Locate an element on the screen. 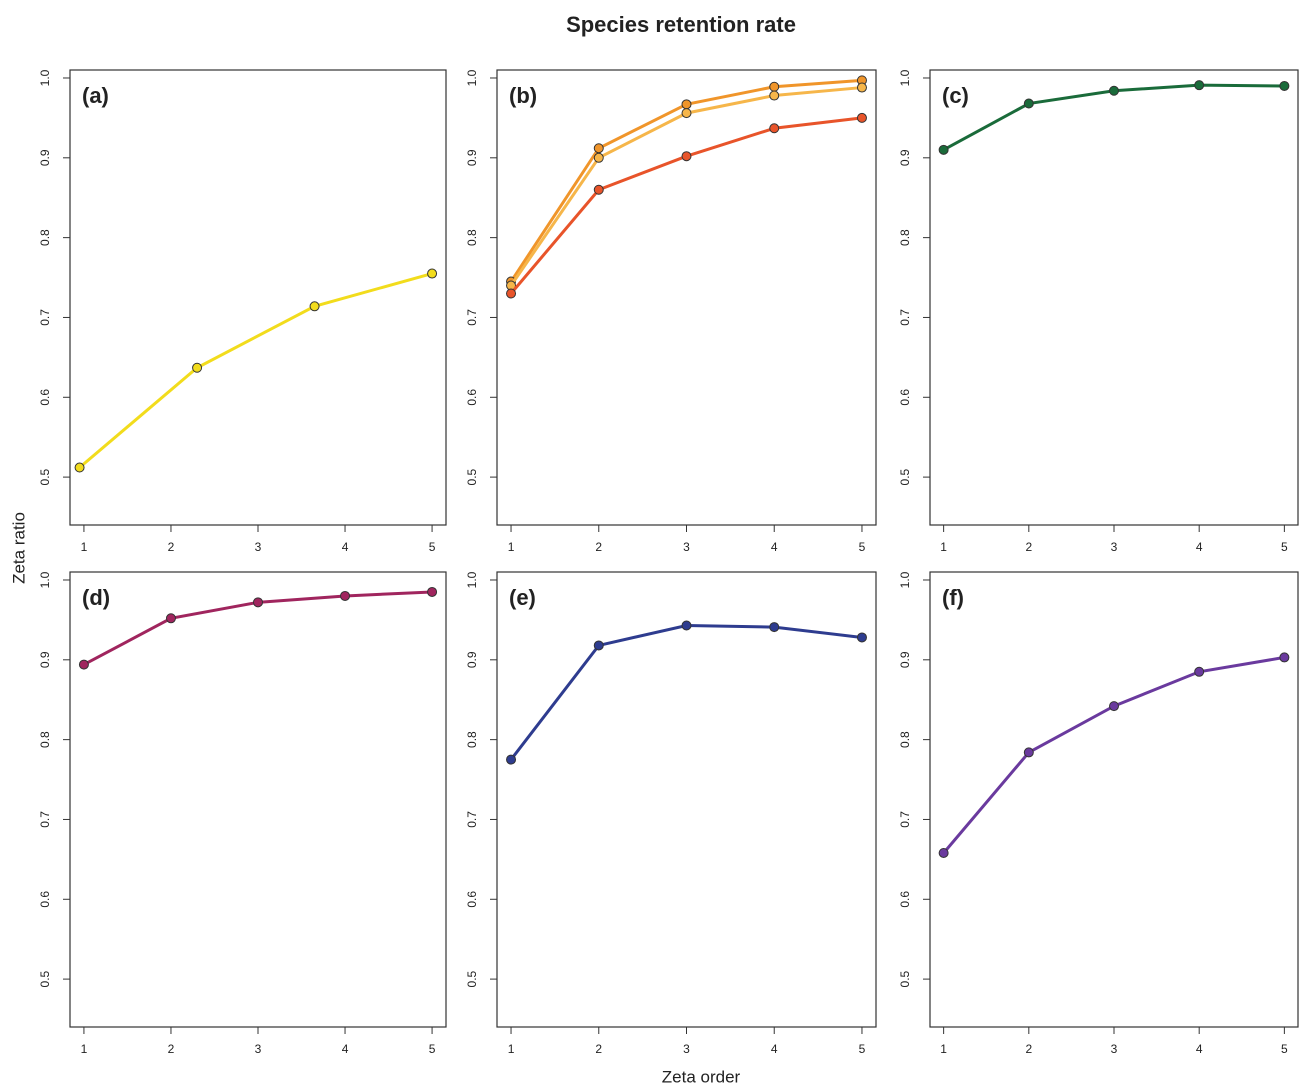 This screenshot has width=1301, height=1088. panel-label: (e) is located at coordinates (522, 597).